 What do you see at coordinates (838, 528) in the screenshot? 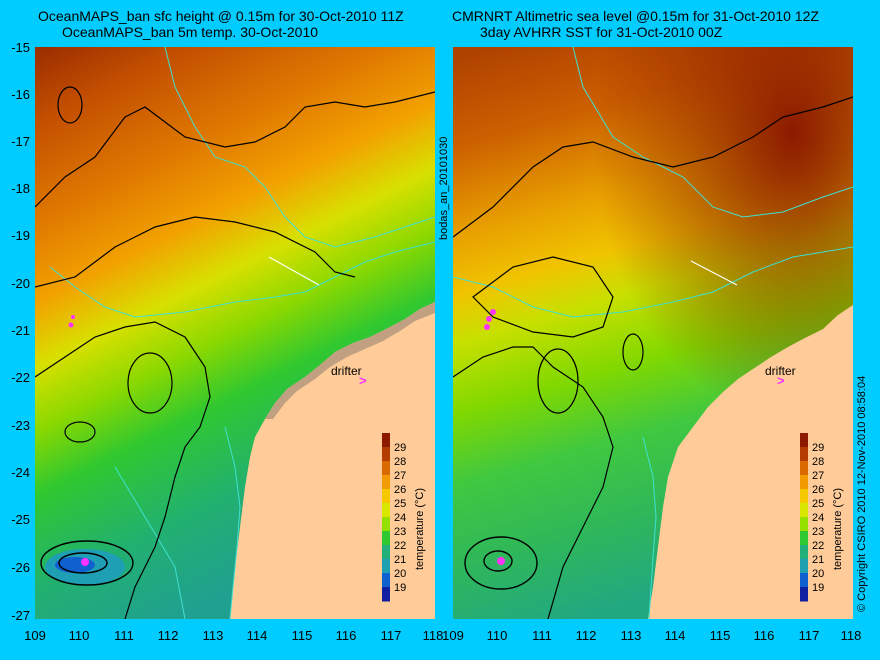
I see `right-colorbar-title: temperature (°C)` at bounding box center [838, 528].